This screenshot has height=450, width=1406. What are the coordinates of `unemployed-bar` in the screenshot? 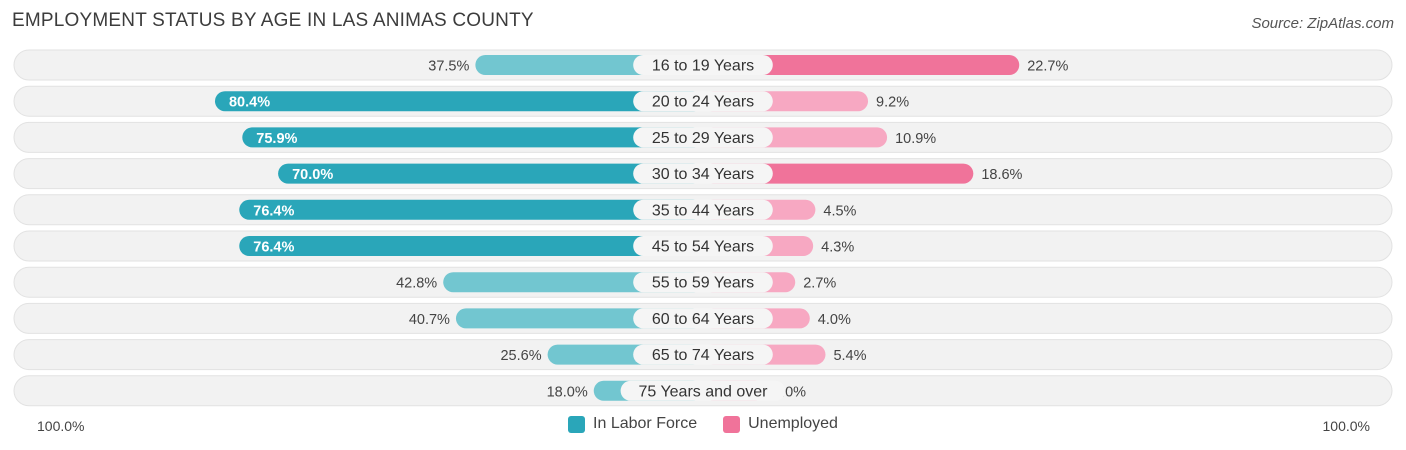 It's located at (861, 65).